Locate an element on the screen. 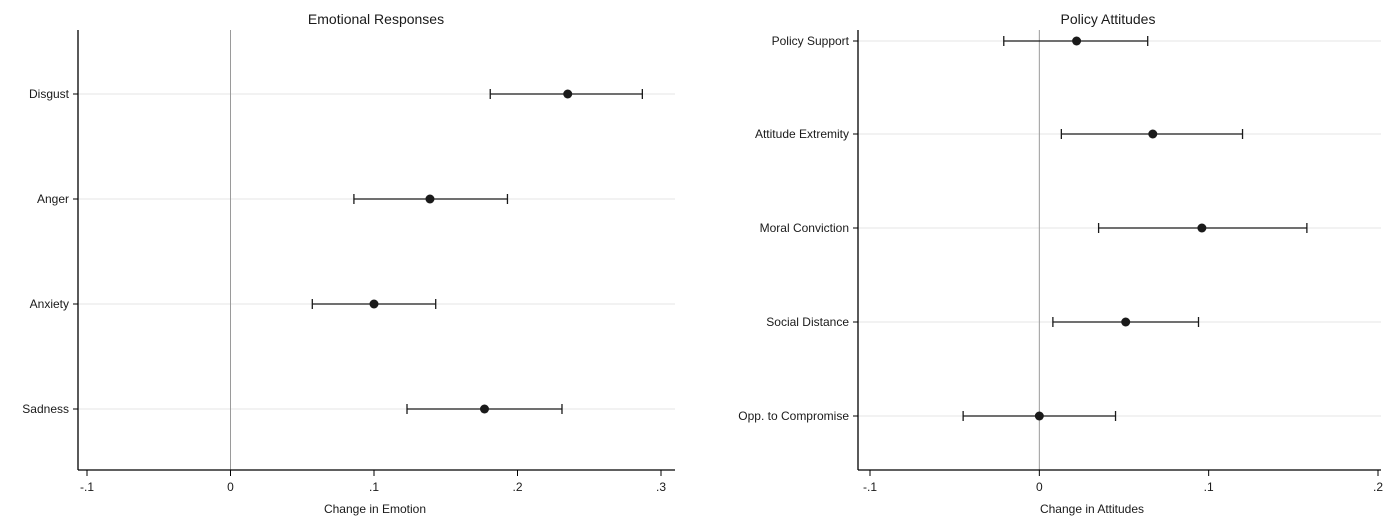 The image size is (1383, 521). ci-bar-opp-to-compromise is located at coordinates (1039, 416).